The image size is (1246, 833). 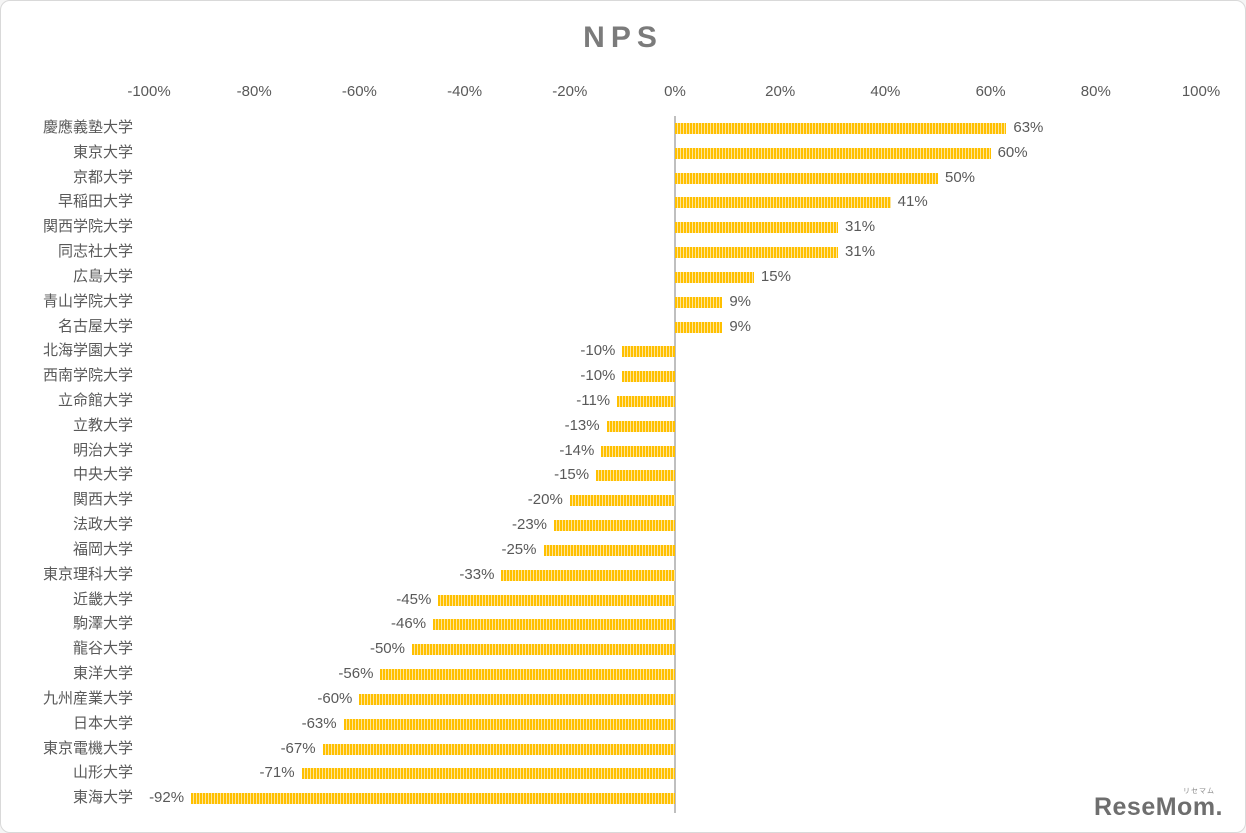 What do you see at coordinates (622, 128) in the screenshot?
I see `bar-row: 慶應義塾大学 63%` at bounding box center [622, 128].